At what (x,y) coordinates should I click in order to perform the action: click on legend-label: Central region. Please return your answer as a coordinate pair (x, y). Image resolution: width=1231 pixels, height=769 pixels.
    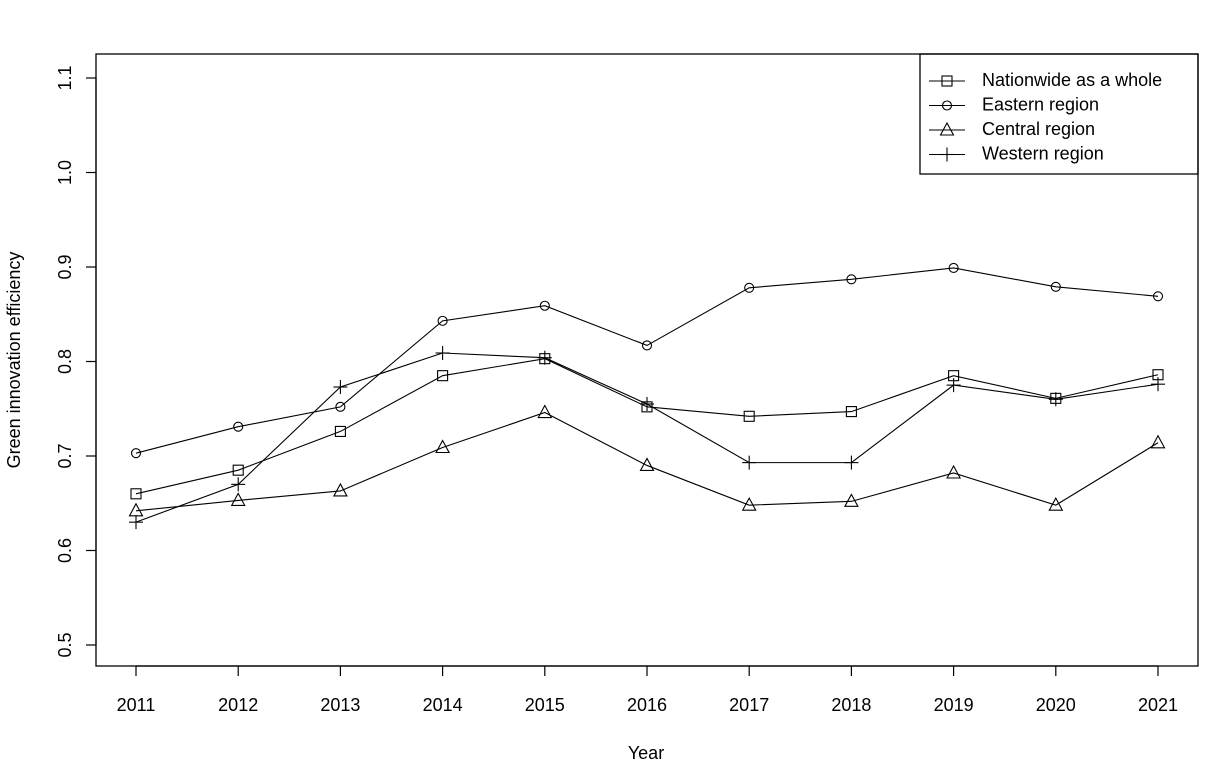
    Looking at the image, I should click on (1038, 129).